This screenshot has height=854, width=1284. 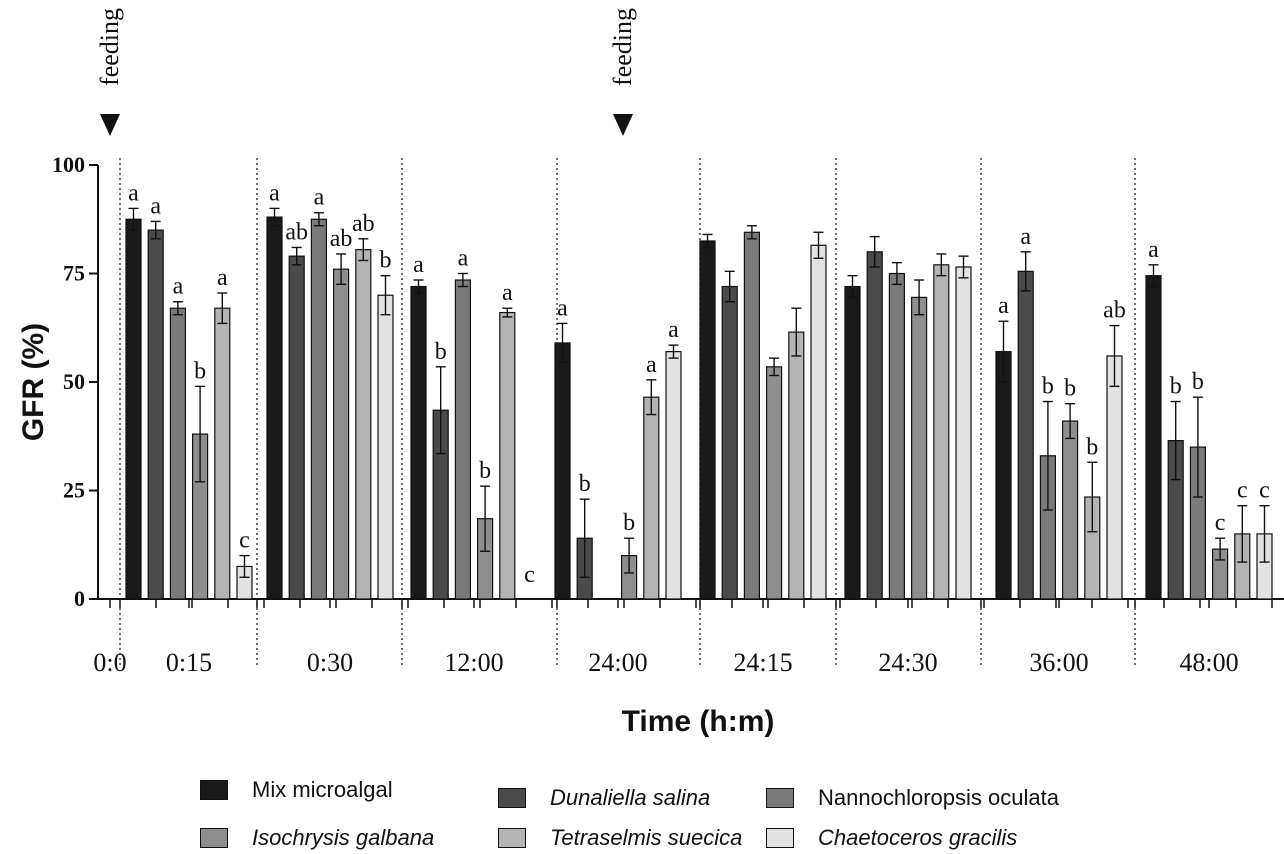 I want to click on legend-item: Nannochloropsis oculata, so click(x=912, y=798).